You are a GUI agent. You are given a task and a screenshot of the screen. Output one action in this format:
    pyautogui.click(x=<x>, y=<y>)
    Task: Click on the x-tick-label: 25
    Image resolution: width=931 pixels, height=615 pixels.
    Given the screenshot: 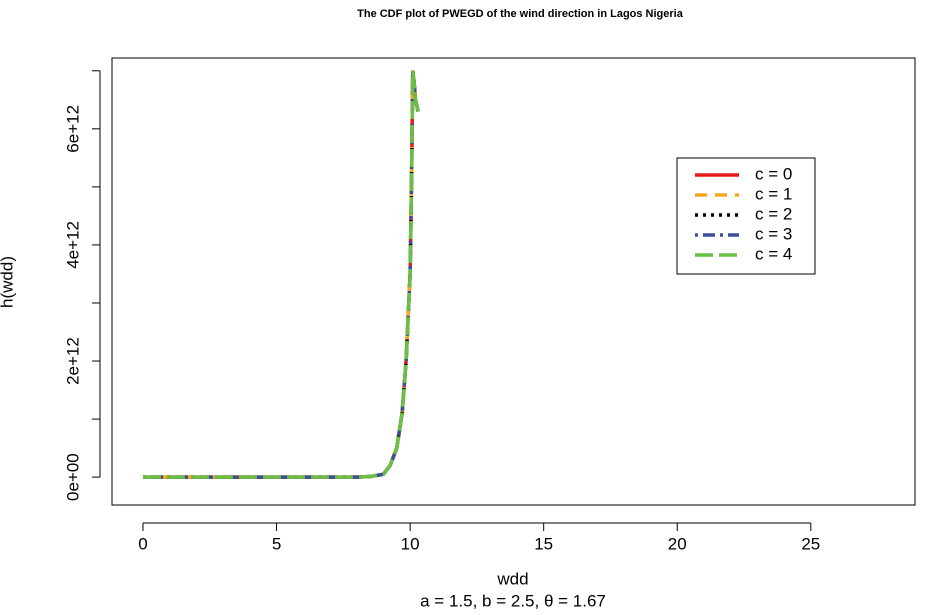 What is the action you would take?
    pyautogui.click(x=810, y=543)
    